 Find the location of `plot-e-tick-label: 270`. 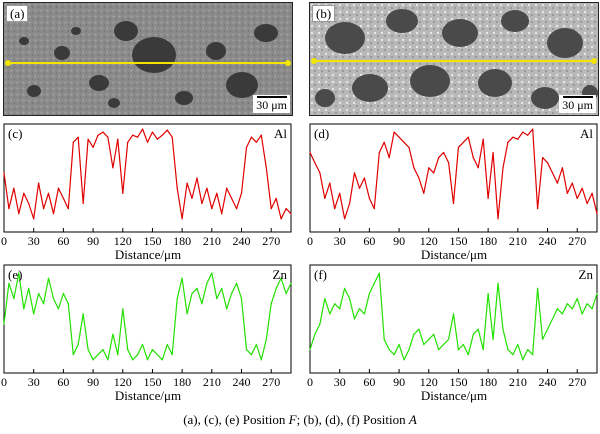

plot-e-tick-label: 270 is located at coordinates (271, 382).